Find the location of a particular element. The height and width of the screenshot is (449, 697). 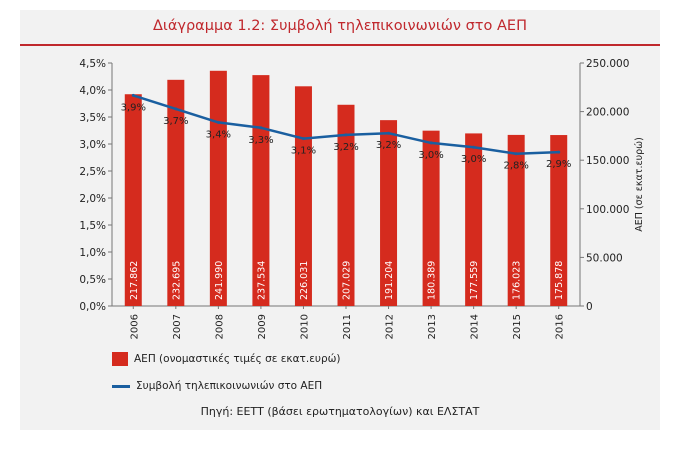

y-right-tick-label: 200.000 is located at coordinates (607, 113).